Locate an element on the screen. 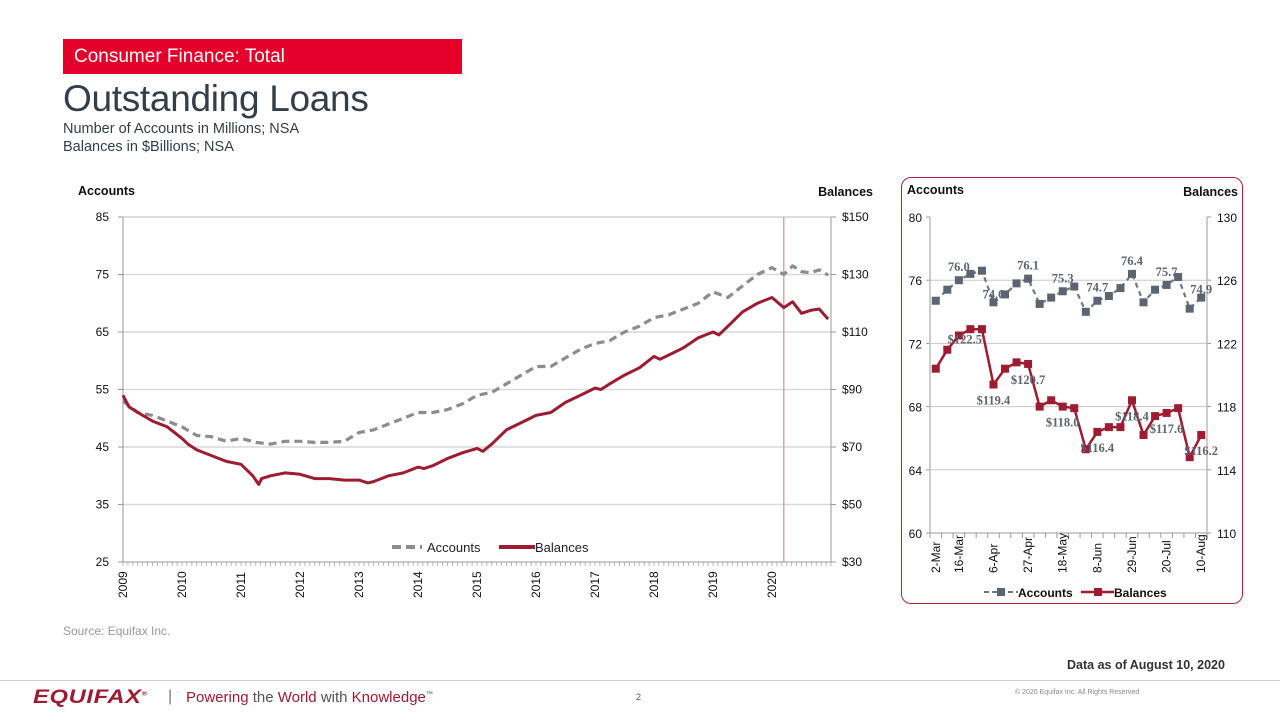 The height and width of the screenshot is (720, 1280). inset-x-tick-label: 20-Jul is located at coordinates (1167, 556).